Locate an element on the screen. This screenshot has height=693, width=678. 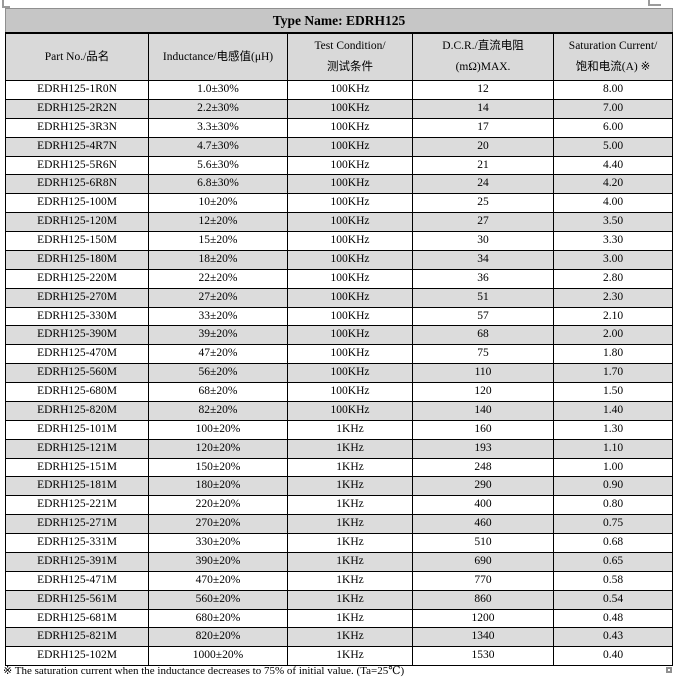
table-row: EDRH125-150M 15±20% 100KHz 30 3.30 is located at coordinates (339, 241).